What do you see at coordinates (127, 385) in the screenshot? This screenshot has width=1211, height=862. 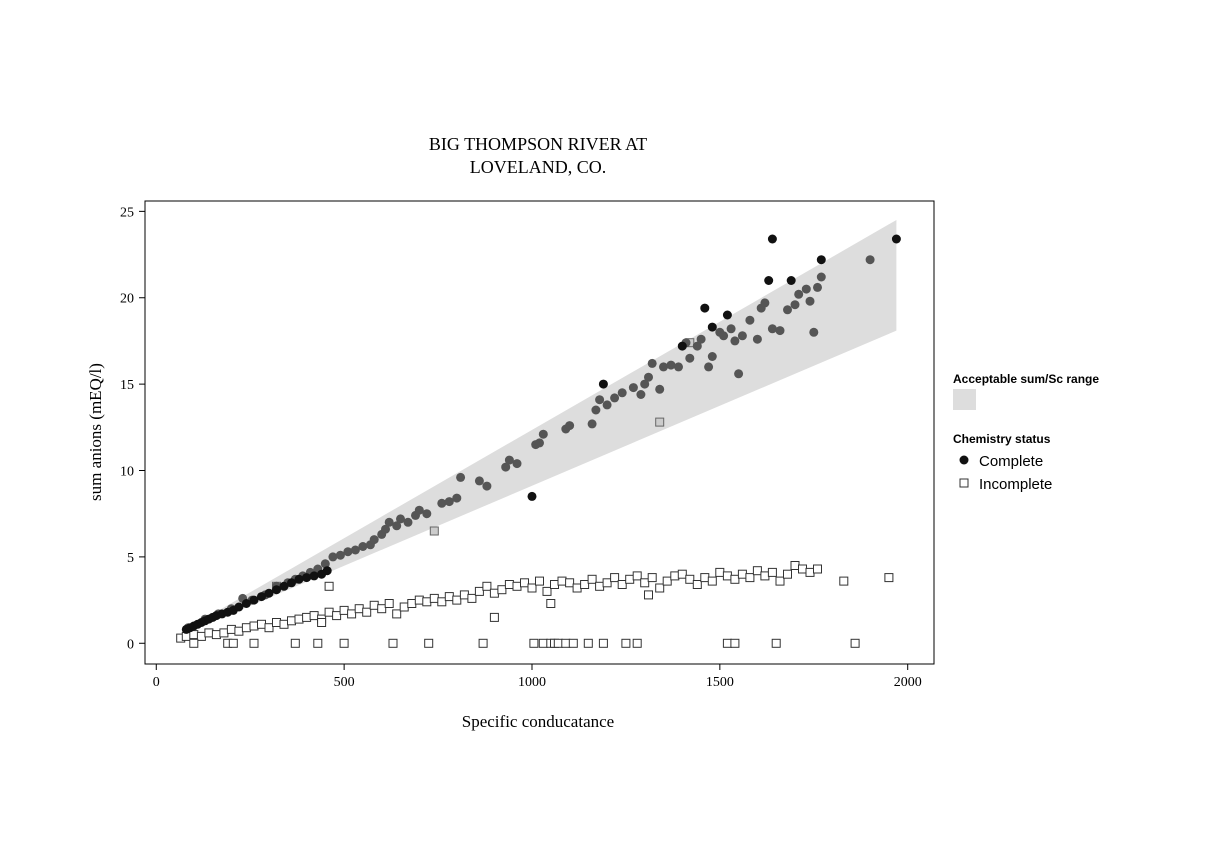 I see `y-tick-label: 15` at bounding box center [127, 385].